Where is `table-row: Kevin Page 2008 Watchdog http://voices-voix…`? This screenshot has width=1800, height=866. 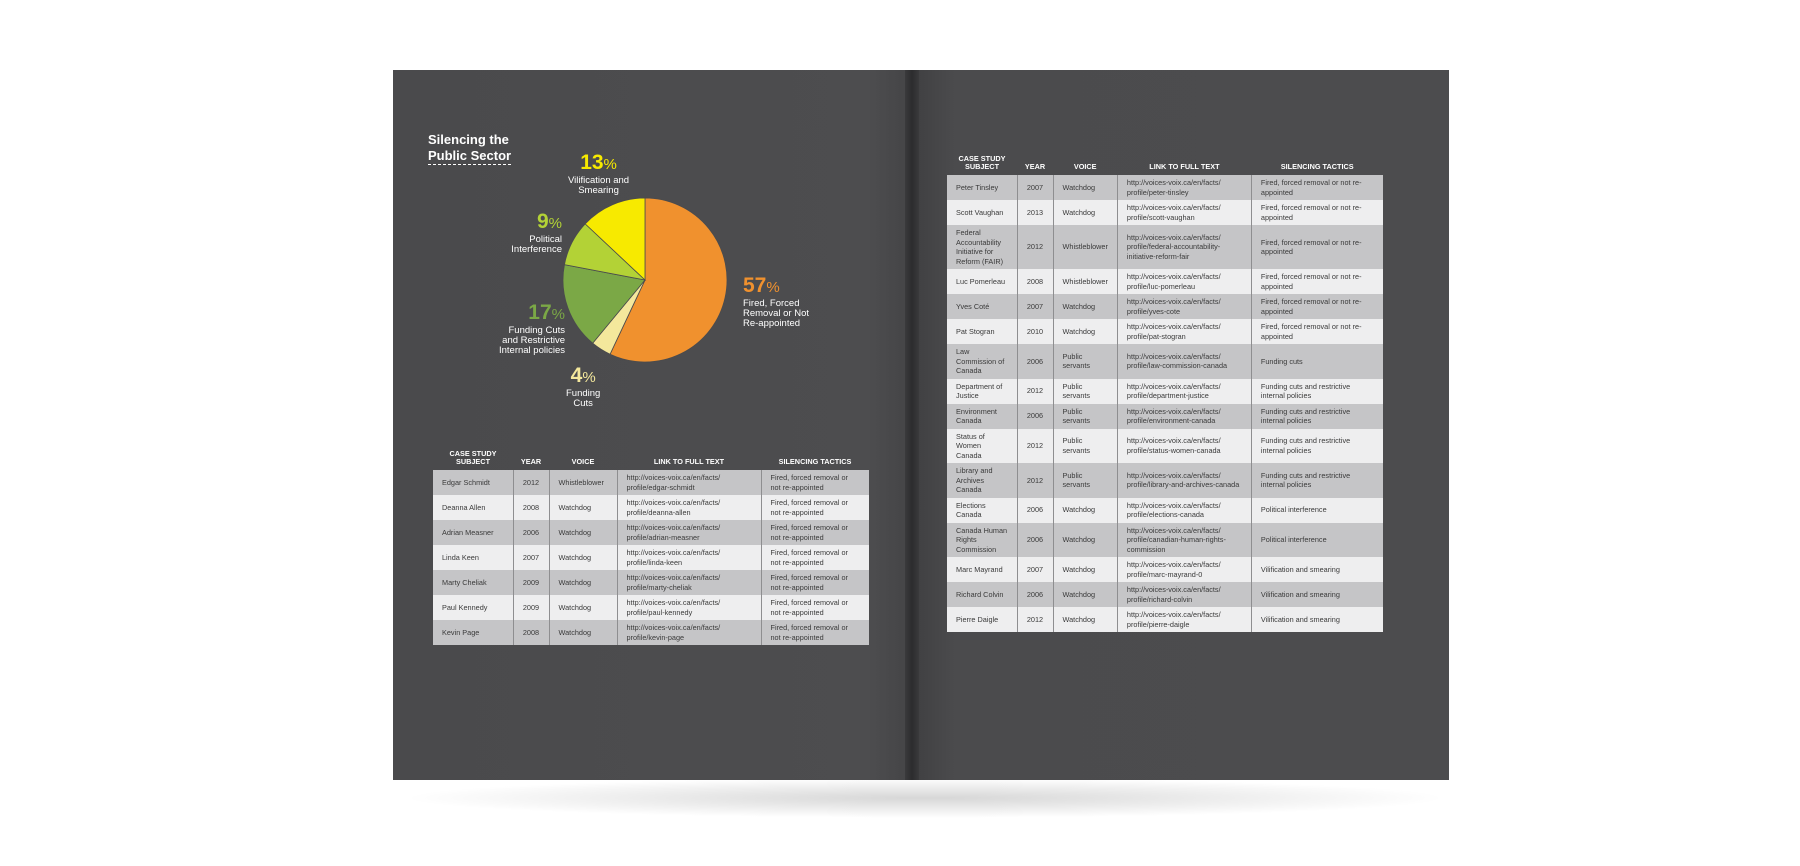 table-row: Kevin Page 2008 Watchdog http://voices-voix… is located at coordinates (651, 632).